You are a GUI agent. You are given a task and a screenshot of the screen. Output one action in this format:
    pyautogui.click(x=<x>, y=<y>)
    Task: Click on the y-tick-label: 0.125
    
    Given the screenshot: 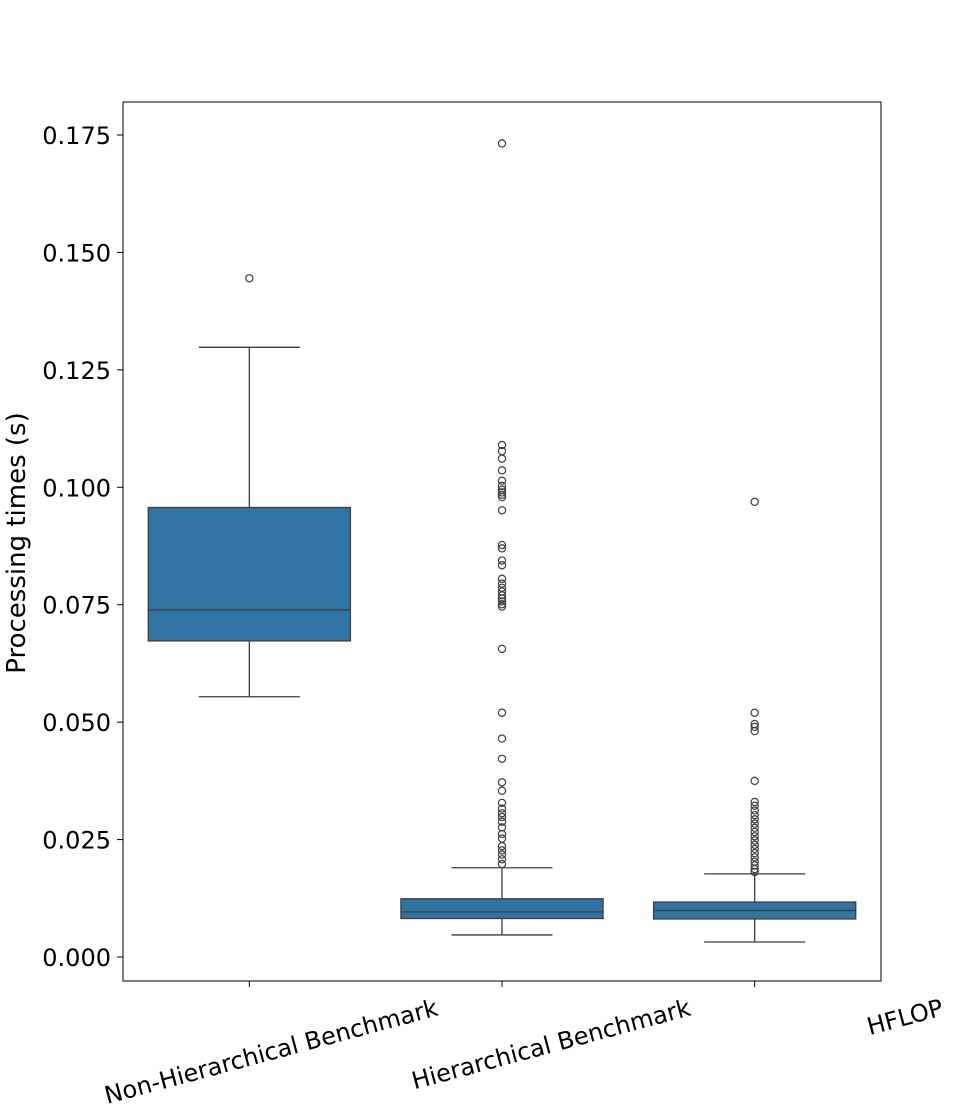 What is the action you would take?
    pyautogui.click(x=76, y=371)
    